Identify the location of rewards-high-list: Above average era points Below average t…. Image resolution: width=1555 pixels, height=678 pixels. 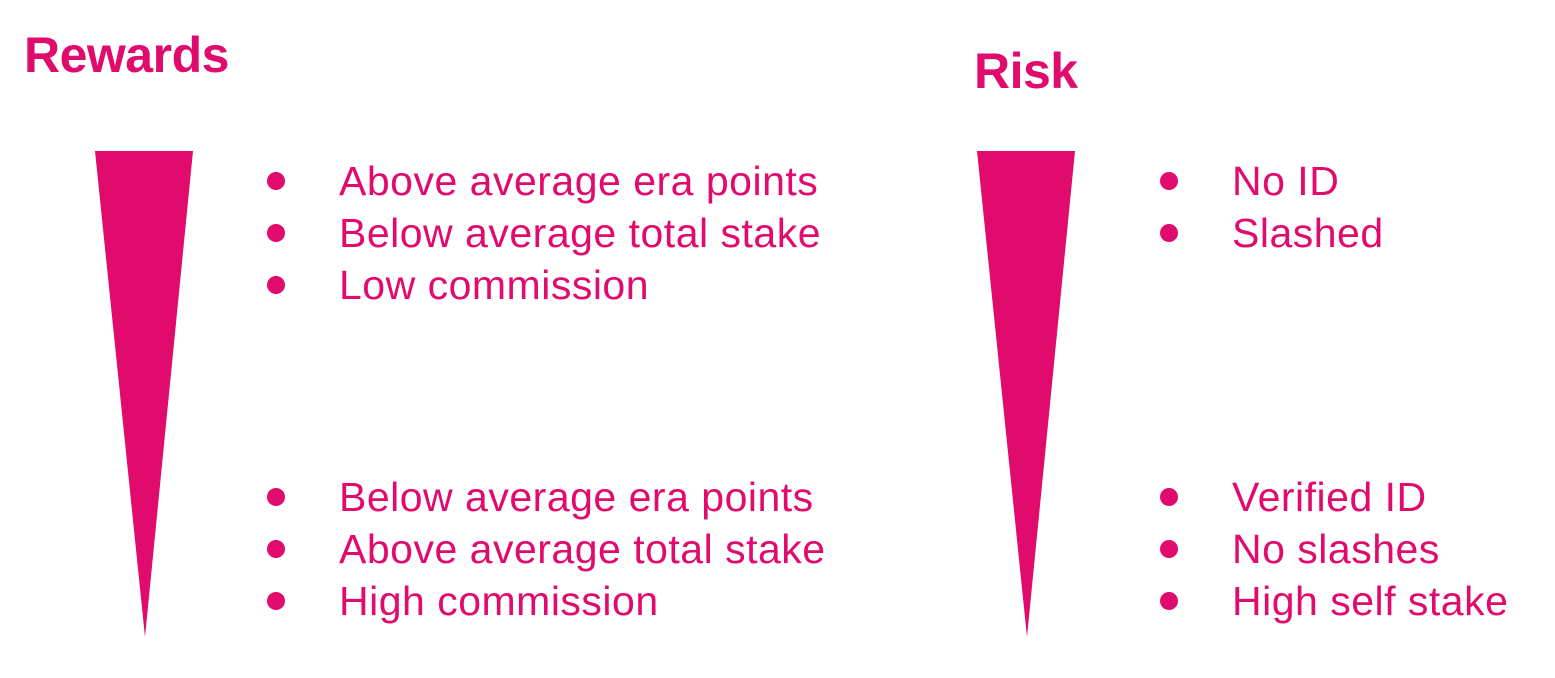
(544, 233).